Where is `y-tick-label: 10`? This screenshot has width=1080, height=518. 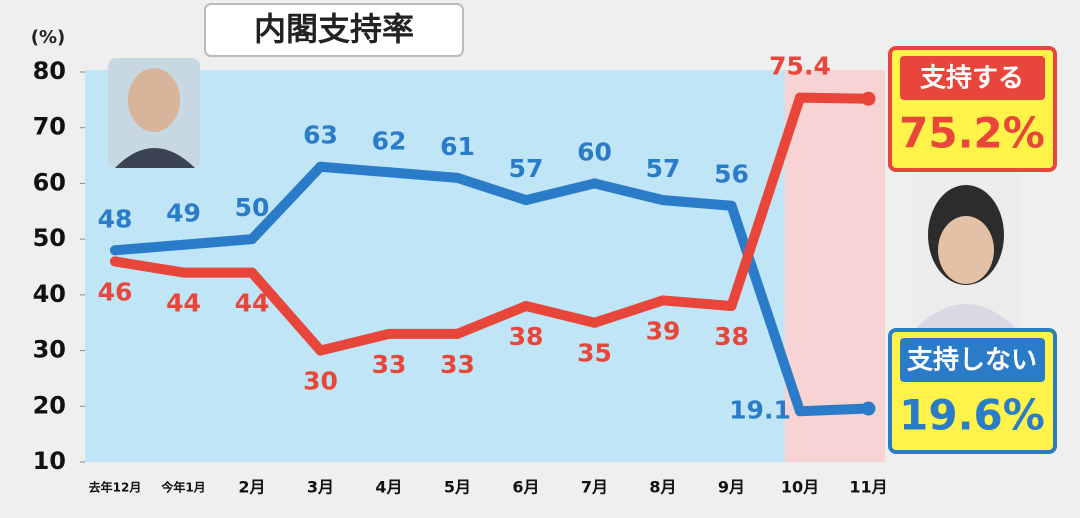
y-tick-label: 10 is located at coordinates (49, 461).